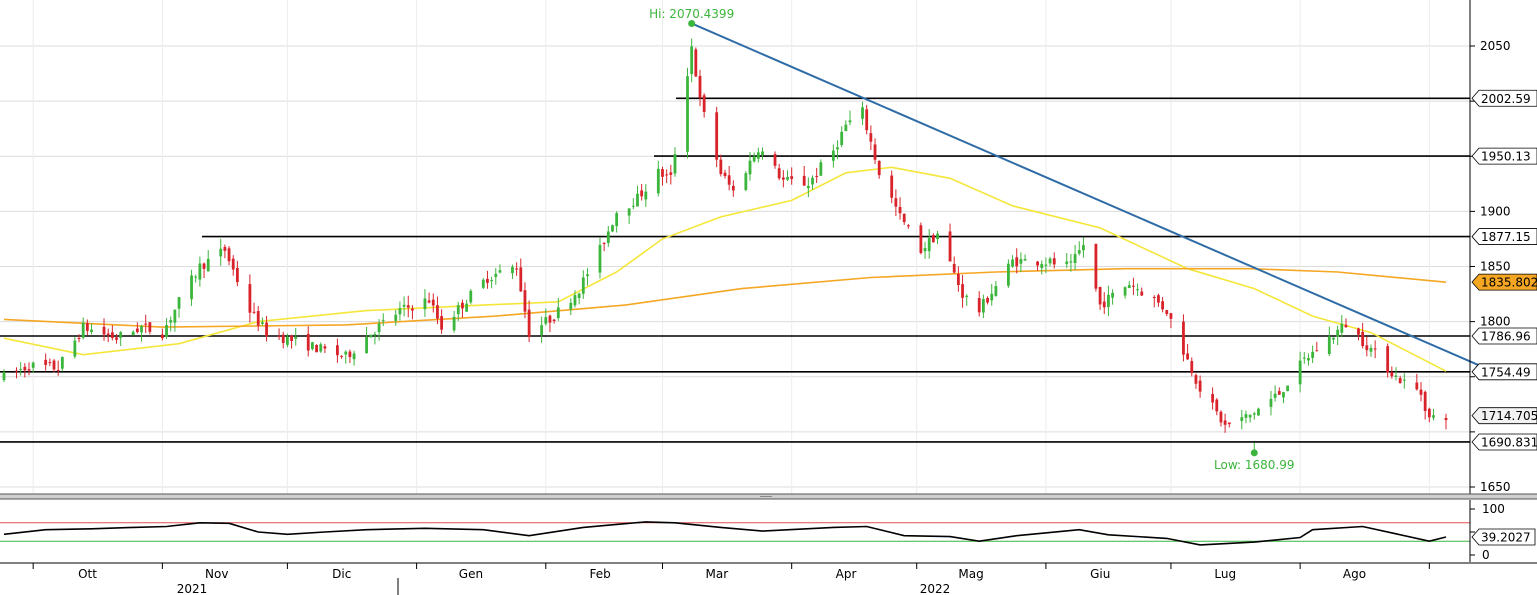 This screenshot has width=1537, height=595. I want to click on year-label: 2022, so click(935, 588).